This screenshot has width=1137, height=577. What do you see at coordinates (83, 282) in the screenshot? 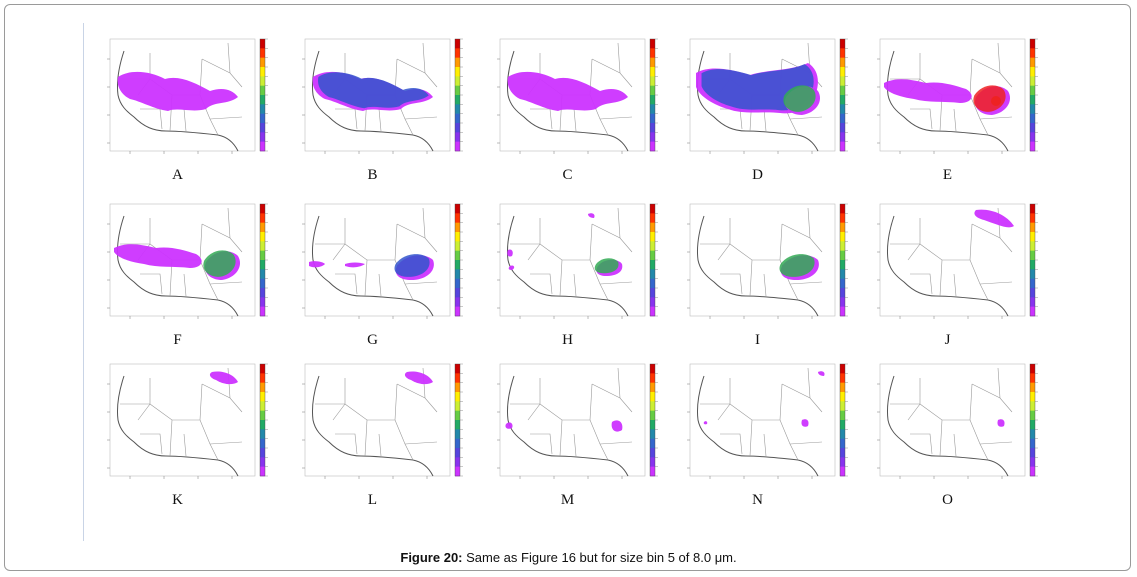
I see `side-rule` at bounding box center [83, 282].